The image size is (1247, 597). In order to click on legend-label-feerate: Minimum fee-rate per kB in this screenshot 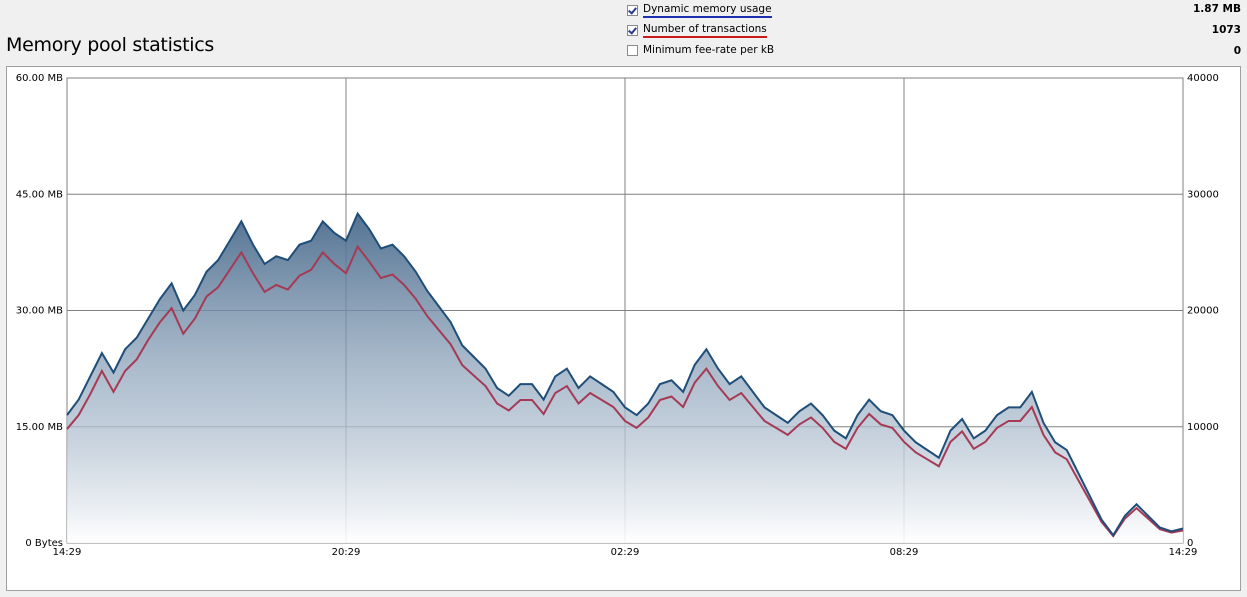, I will do `click(709, 49)`.